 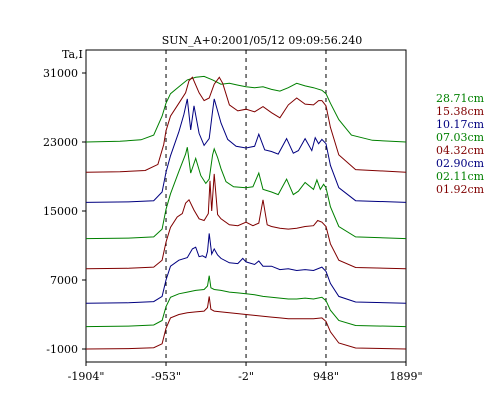 I want to click on legend-item-10.17cm: 10.17cm, so click(x=460, y=124).